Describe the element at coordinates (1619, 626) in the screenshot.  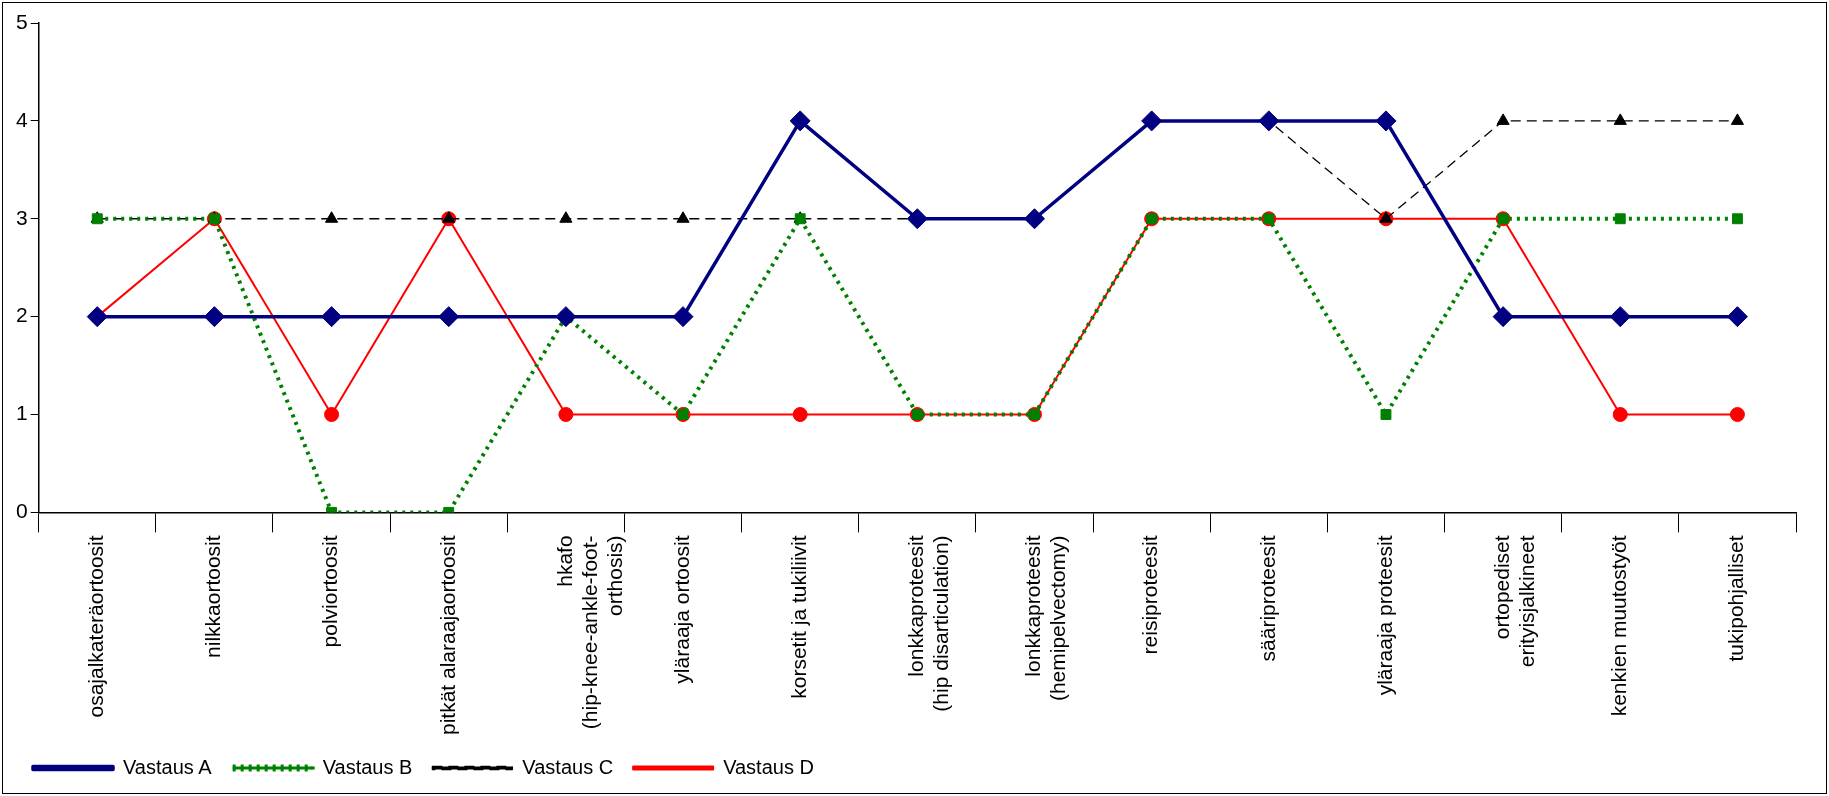
I see `x-tick-label: kenkien muutostyöt` at that location.